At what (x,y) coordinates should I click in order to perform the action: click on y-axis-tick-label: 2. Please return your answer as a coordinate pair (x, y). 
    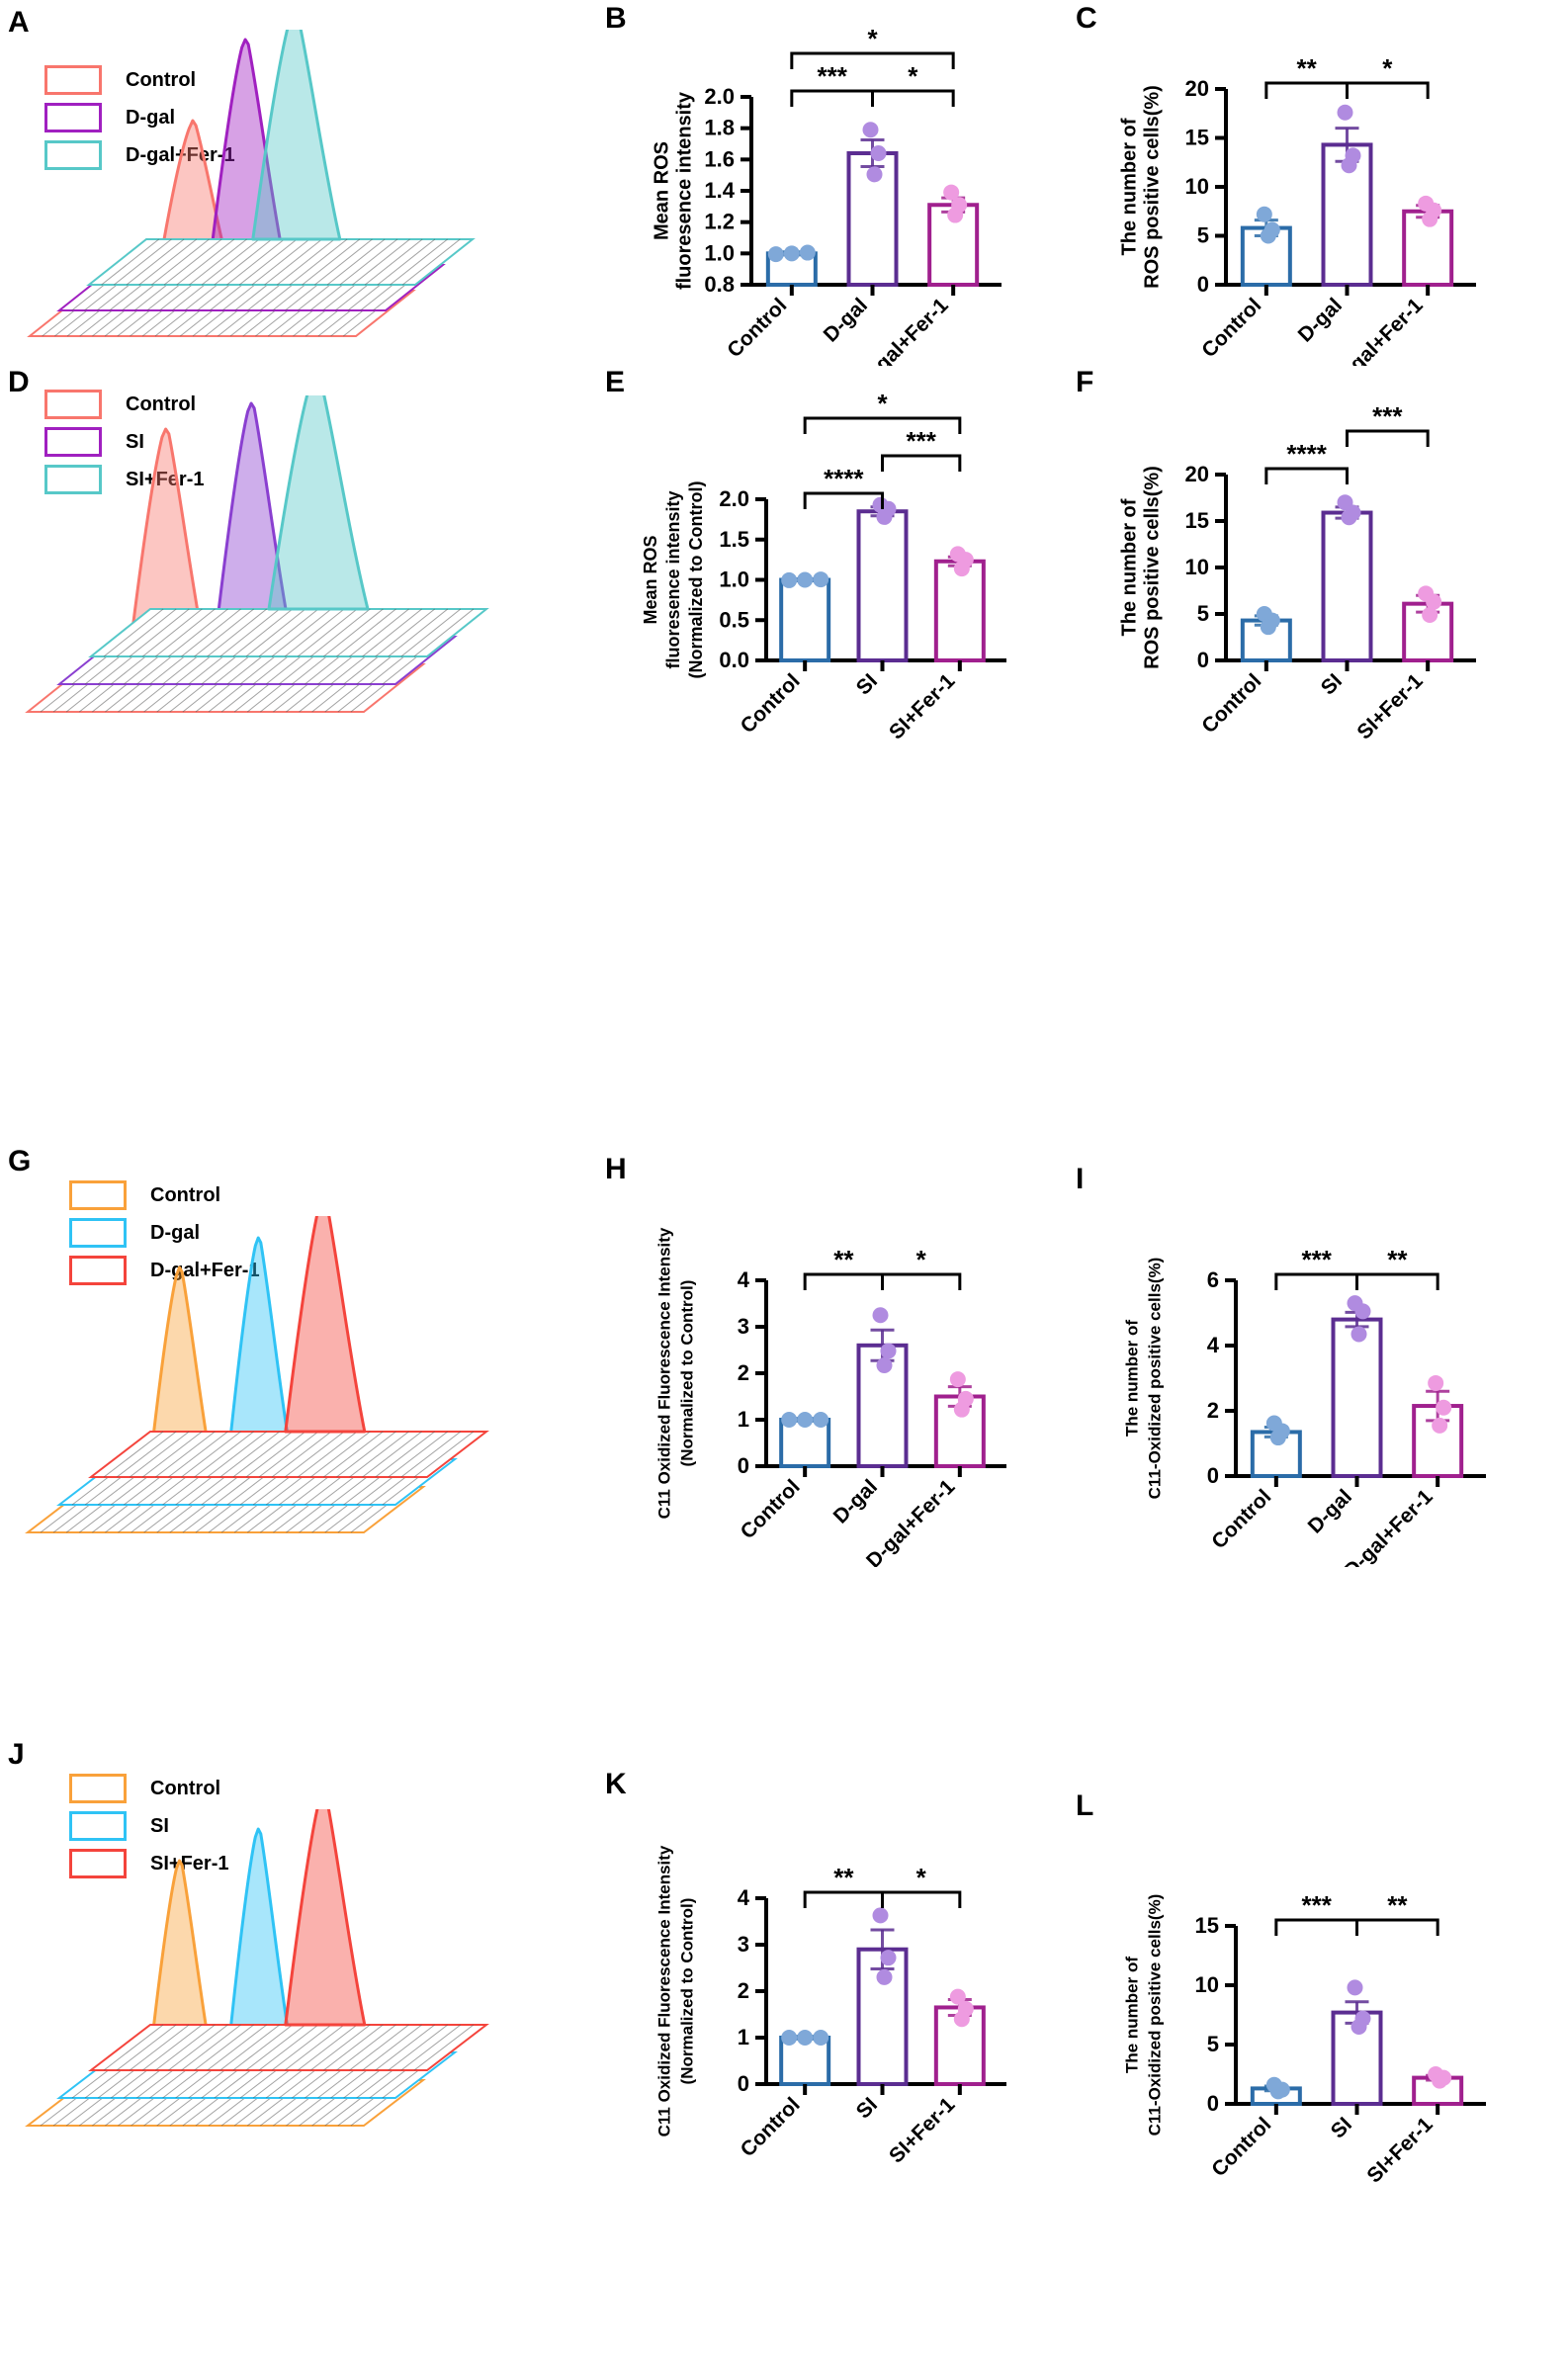
    Looking at the image, I should click on (743, 1990).